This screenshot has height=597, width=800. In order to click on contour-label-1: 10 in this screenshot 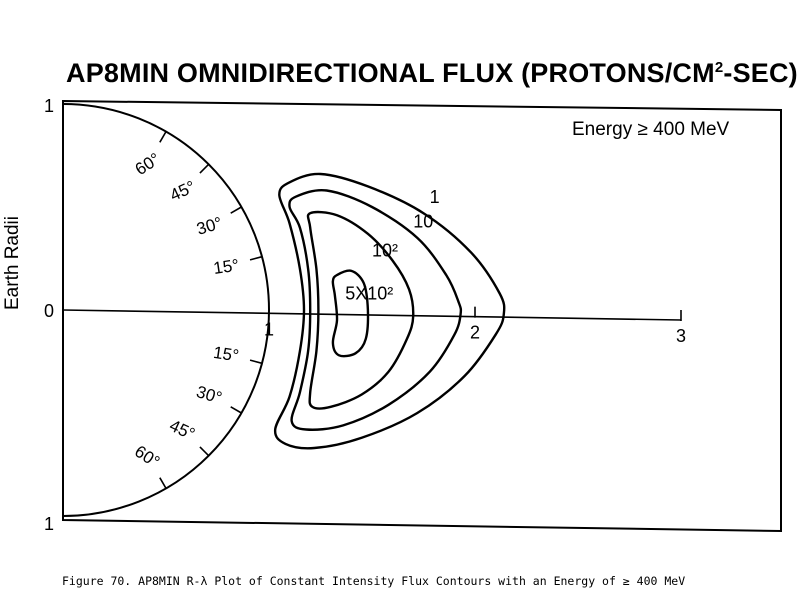, I will do `click(423, 222)`.